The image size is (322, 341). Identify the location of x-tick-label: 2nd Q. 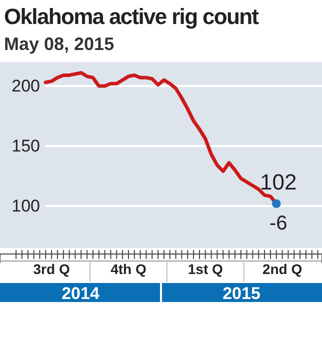
(282, 268).